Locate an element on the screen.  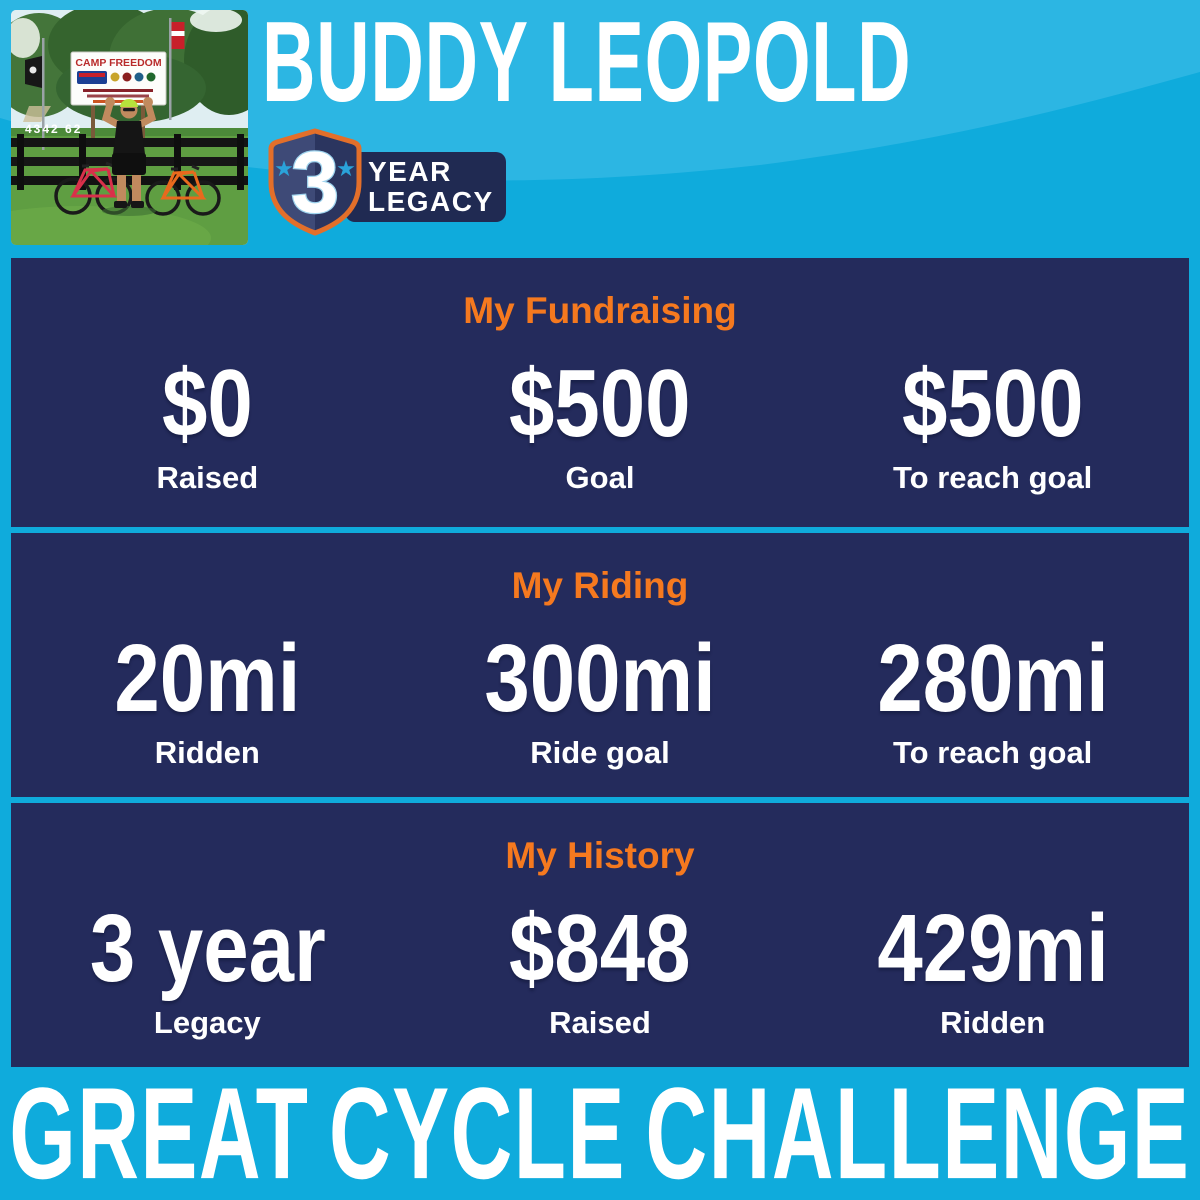
stat-value: 280mi is located at coordinates (992, 678).